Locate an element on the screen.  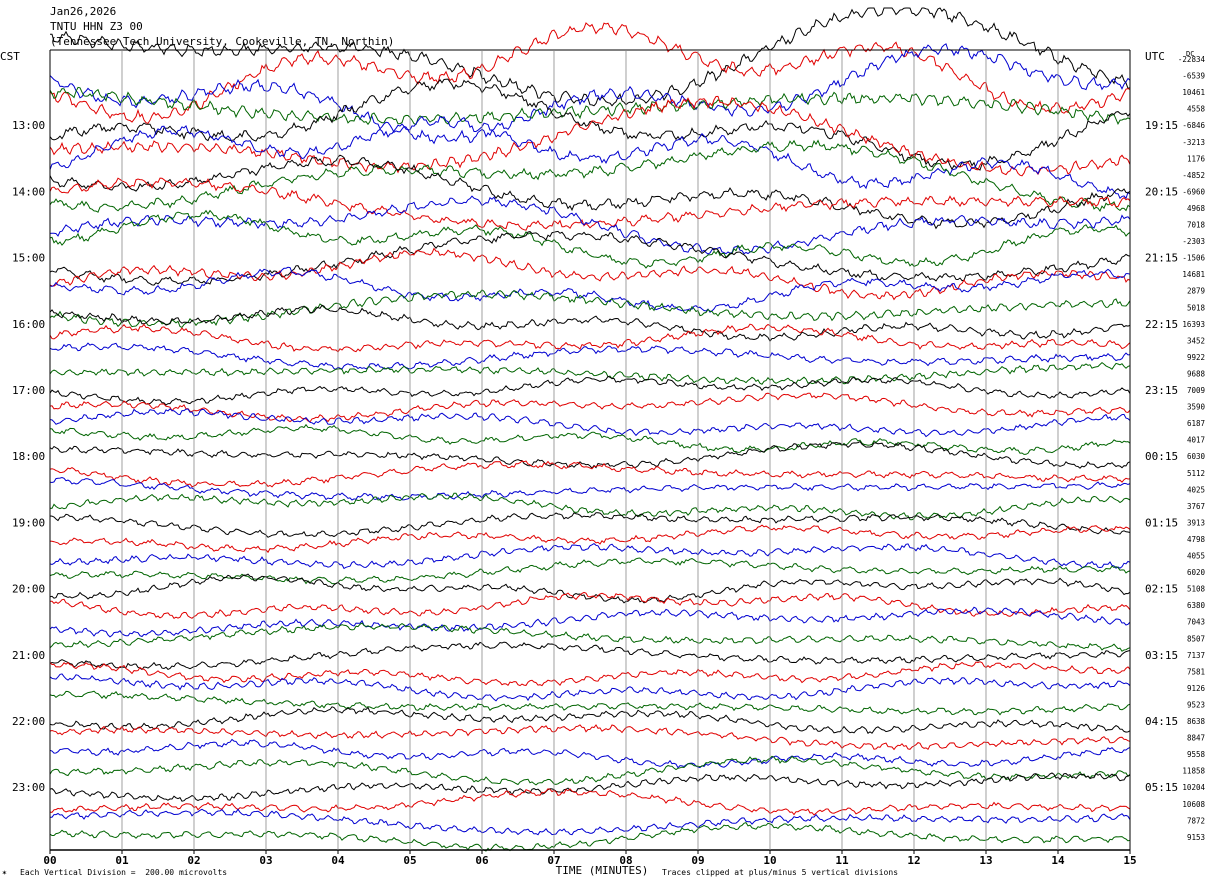
right-hour-label: 20:15 is located at coordinates (1161, 191).